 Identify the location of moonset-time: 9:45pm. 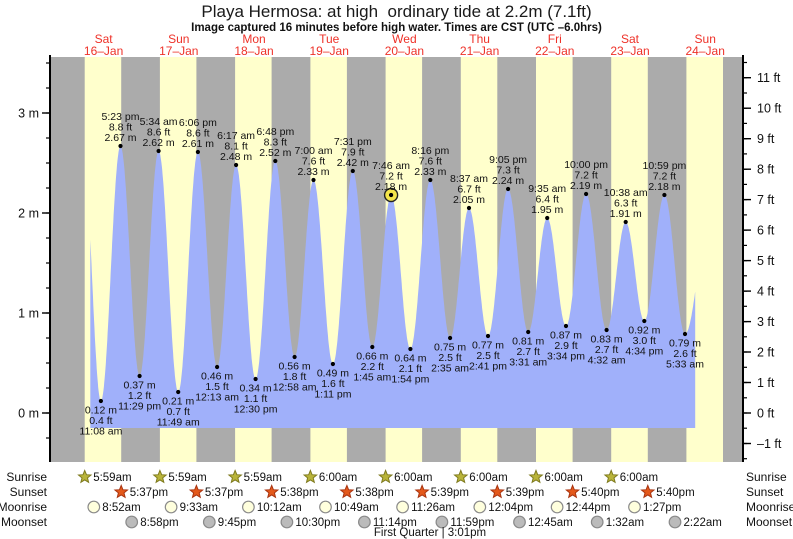
(237, 523).